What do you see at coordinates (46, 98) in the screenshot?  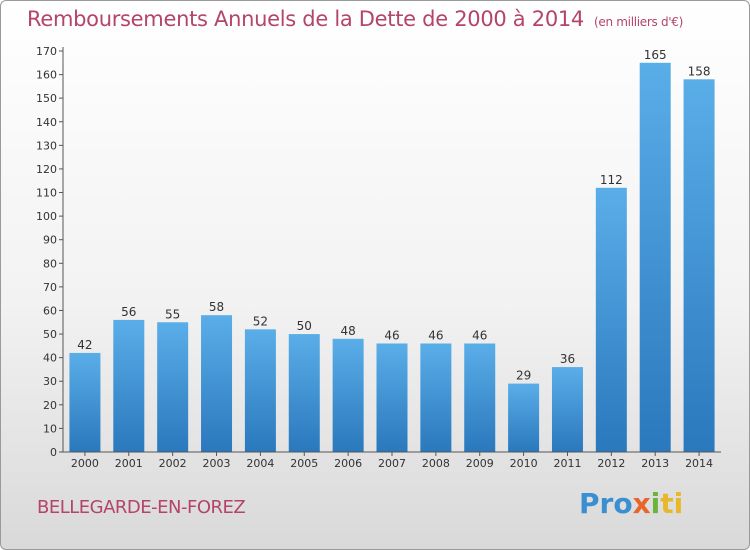 I see `y-tick-label: 150` at bounding box center [46, 98].